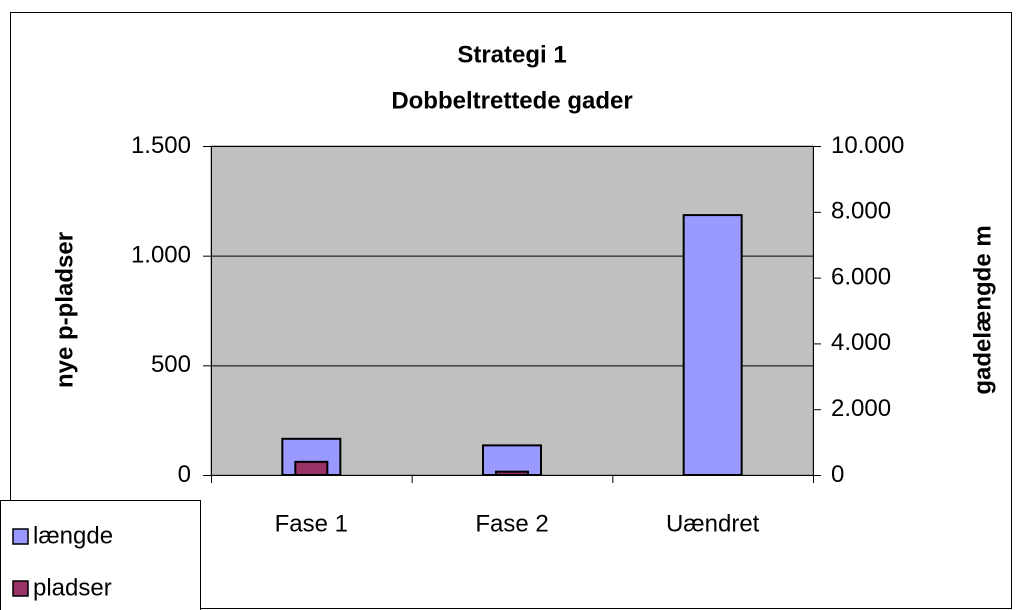 The image size is (1022, 610). What do you see at coordinates (73, 535) in the screenshot?
I see `legend-label: længde` at bounding box center [73, 535].